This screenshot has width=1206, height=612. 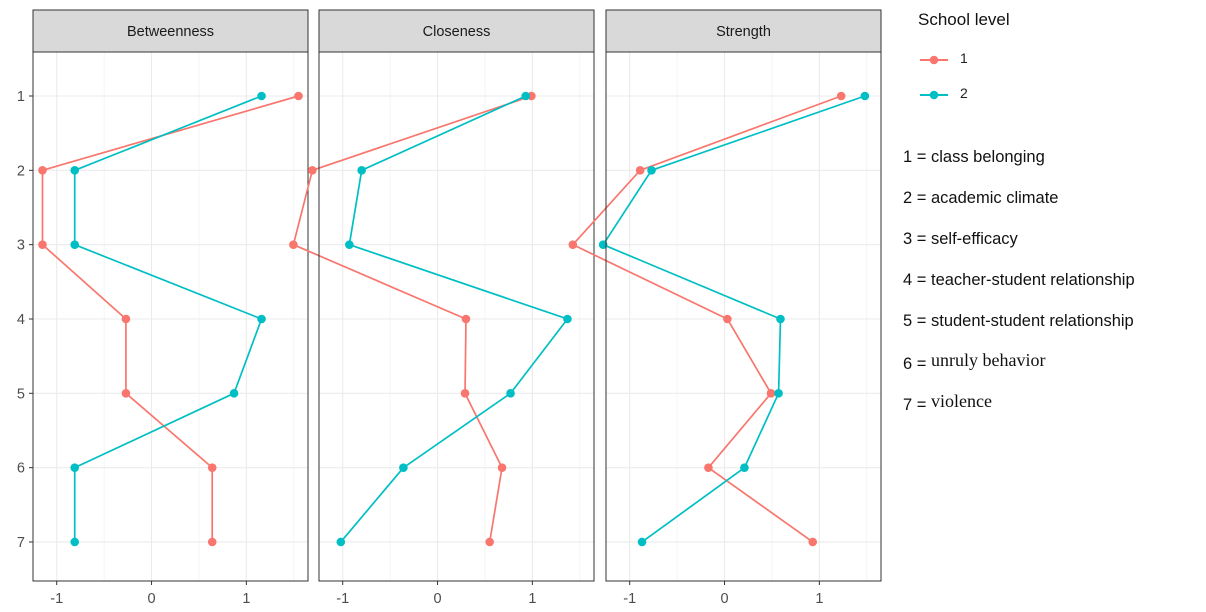 What do you see at coordinates (1053, 413) in the screenshot?
I see `key-item-7: 7 = violence` at bounding box center [1053, 413].